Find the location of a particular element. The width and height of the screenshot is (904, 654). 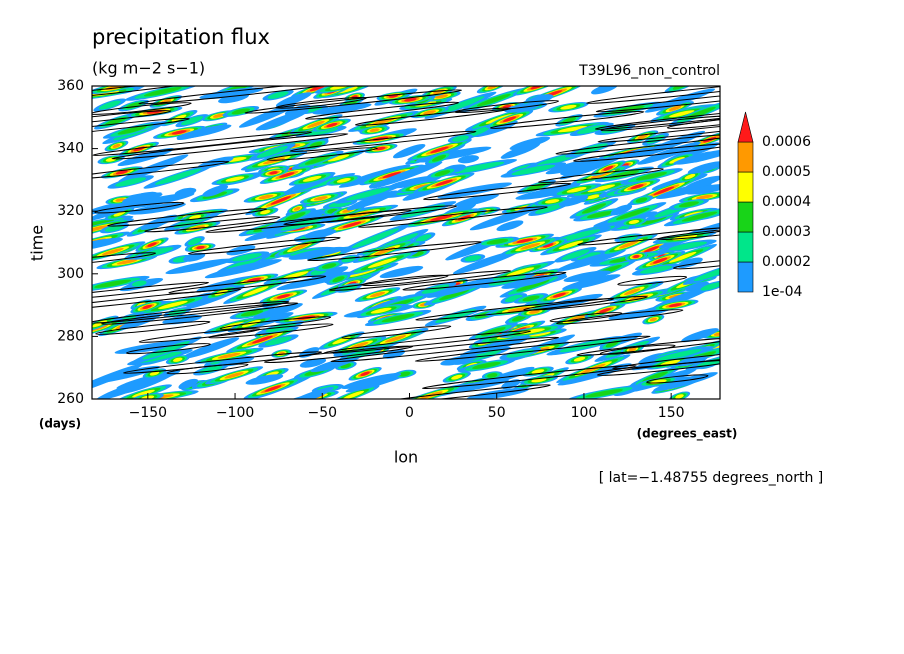

x-tick-label: −150 is located at coordinates (148, 413).